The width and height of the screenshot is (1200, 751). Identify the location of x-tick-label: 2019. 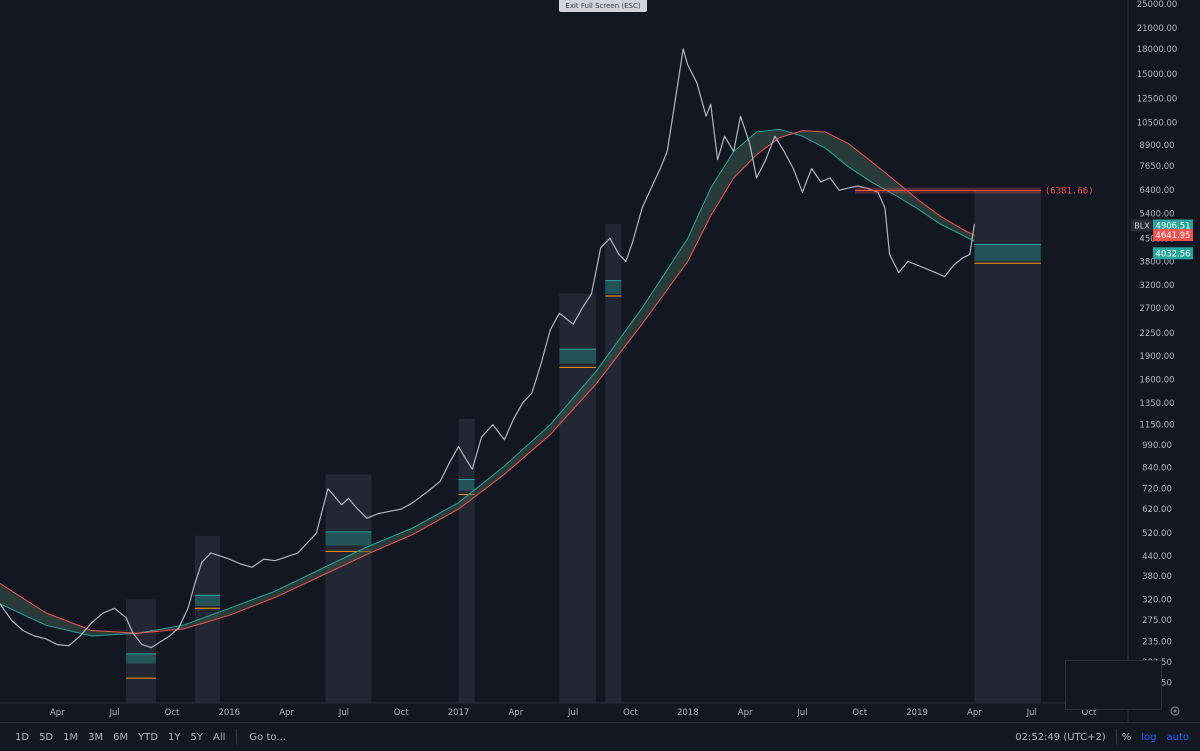
(917, 713).